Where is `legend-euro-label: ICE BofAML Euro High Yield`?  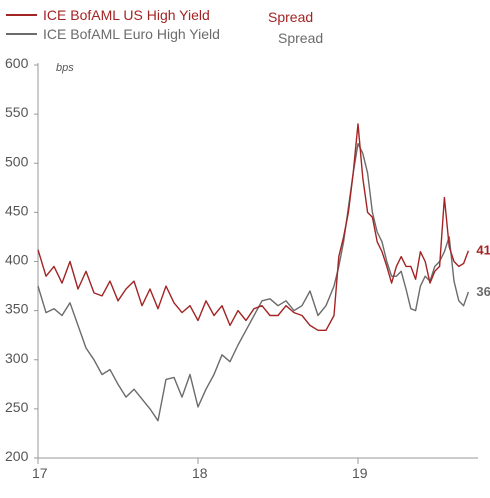
legend-euro-label: ICE BofAML Euro High Yield is located at coordinates (131, 34).